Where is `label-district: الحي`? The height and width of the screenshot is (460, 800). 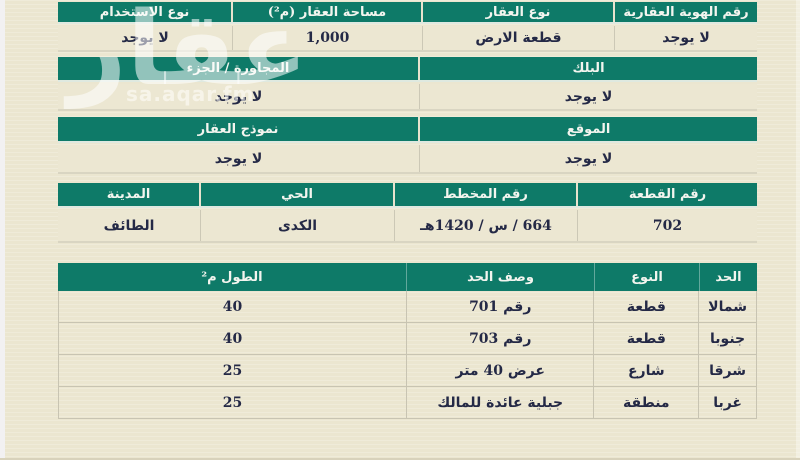 label-district: الحي is located at coordinates (298, 194).